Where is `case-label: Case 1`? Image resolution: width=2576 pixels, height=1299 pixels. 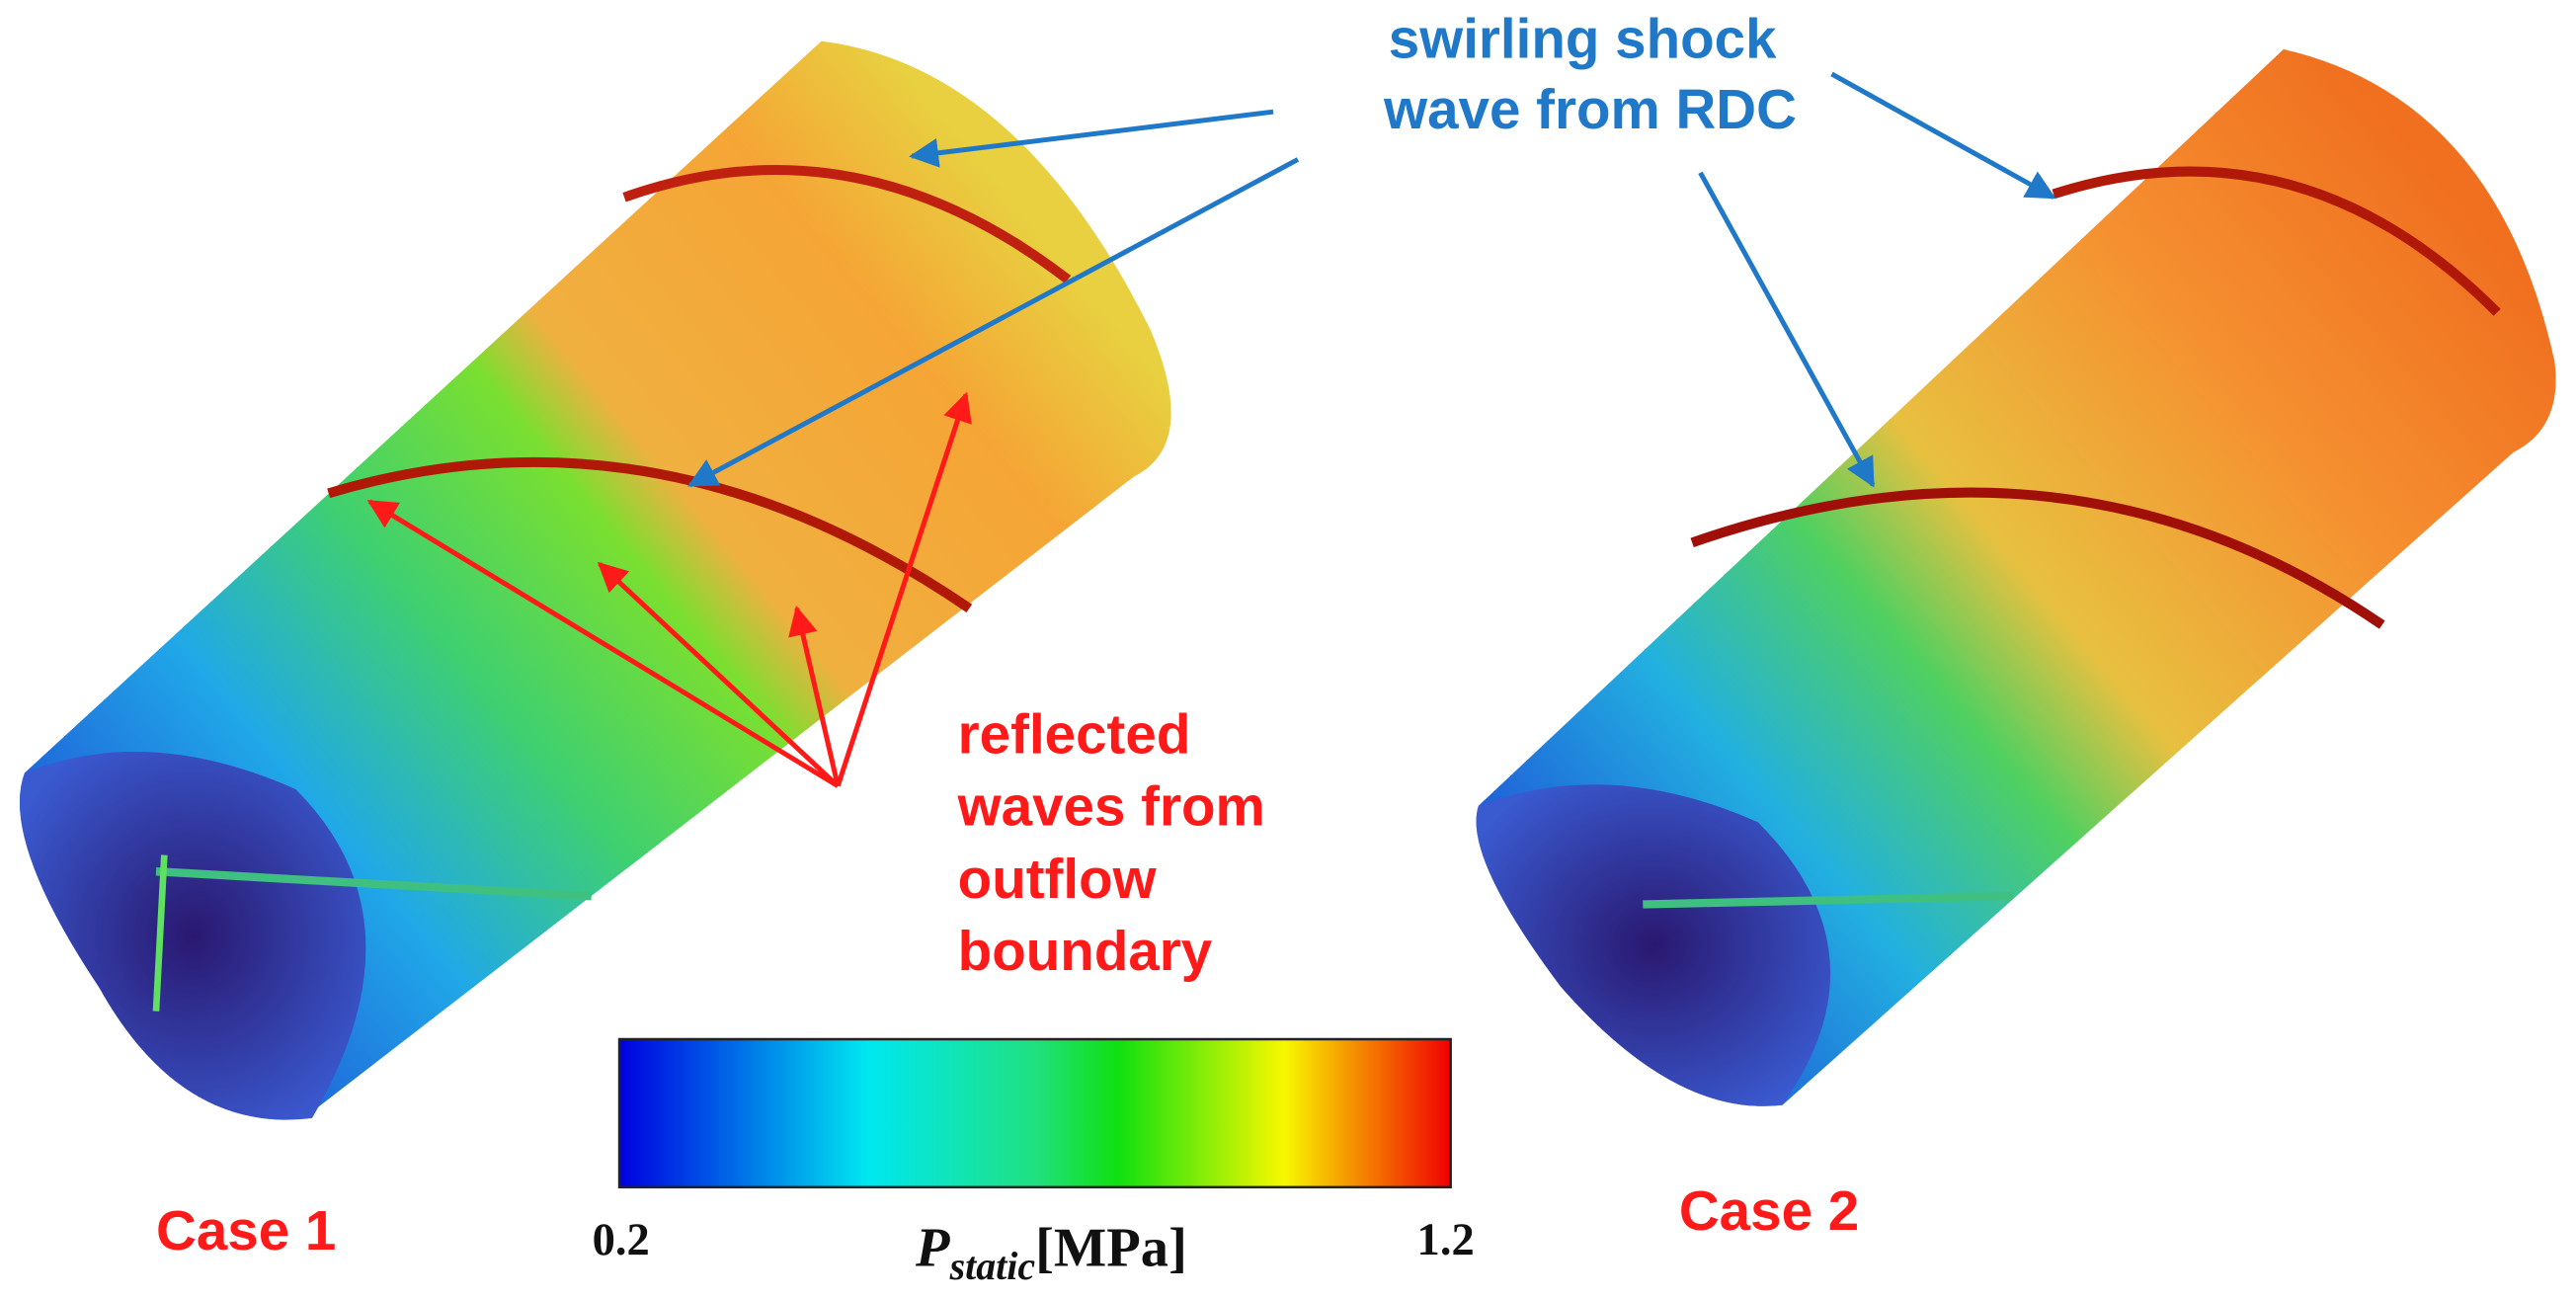
case-label: Case 1 is located at coordinates (246, 1230).